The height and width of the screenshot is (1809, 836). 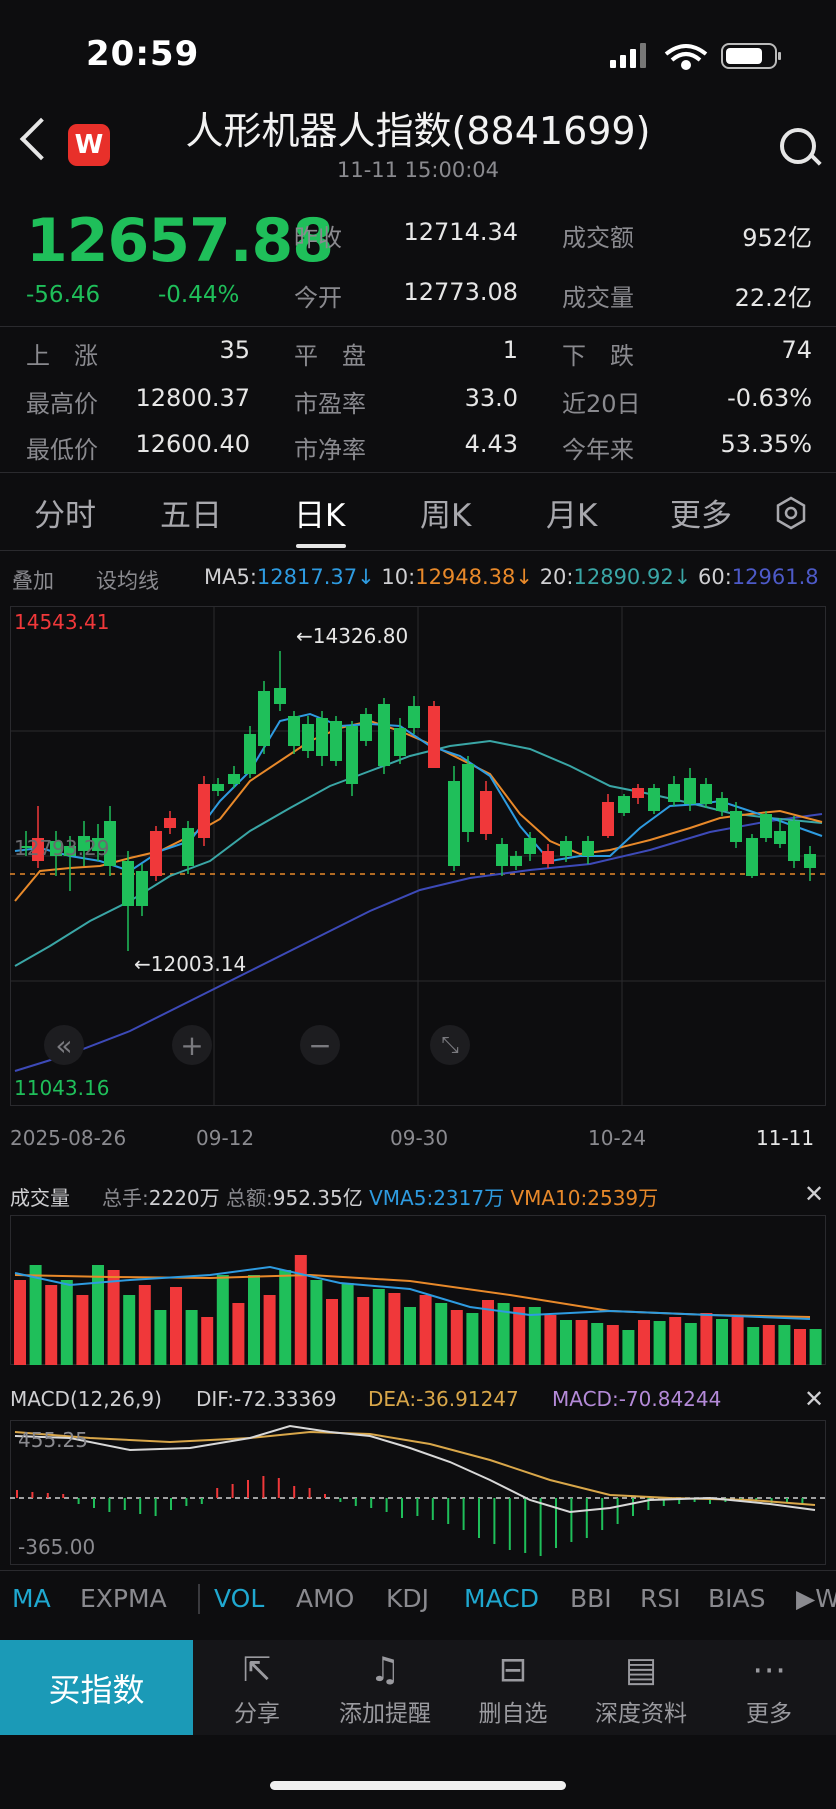 I want to click on in-depth-button: ▤ 深度资料, so click(x=641, y=1687).